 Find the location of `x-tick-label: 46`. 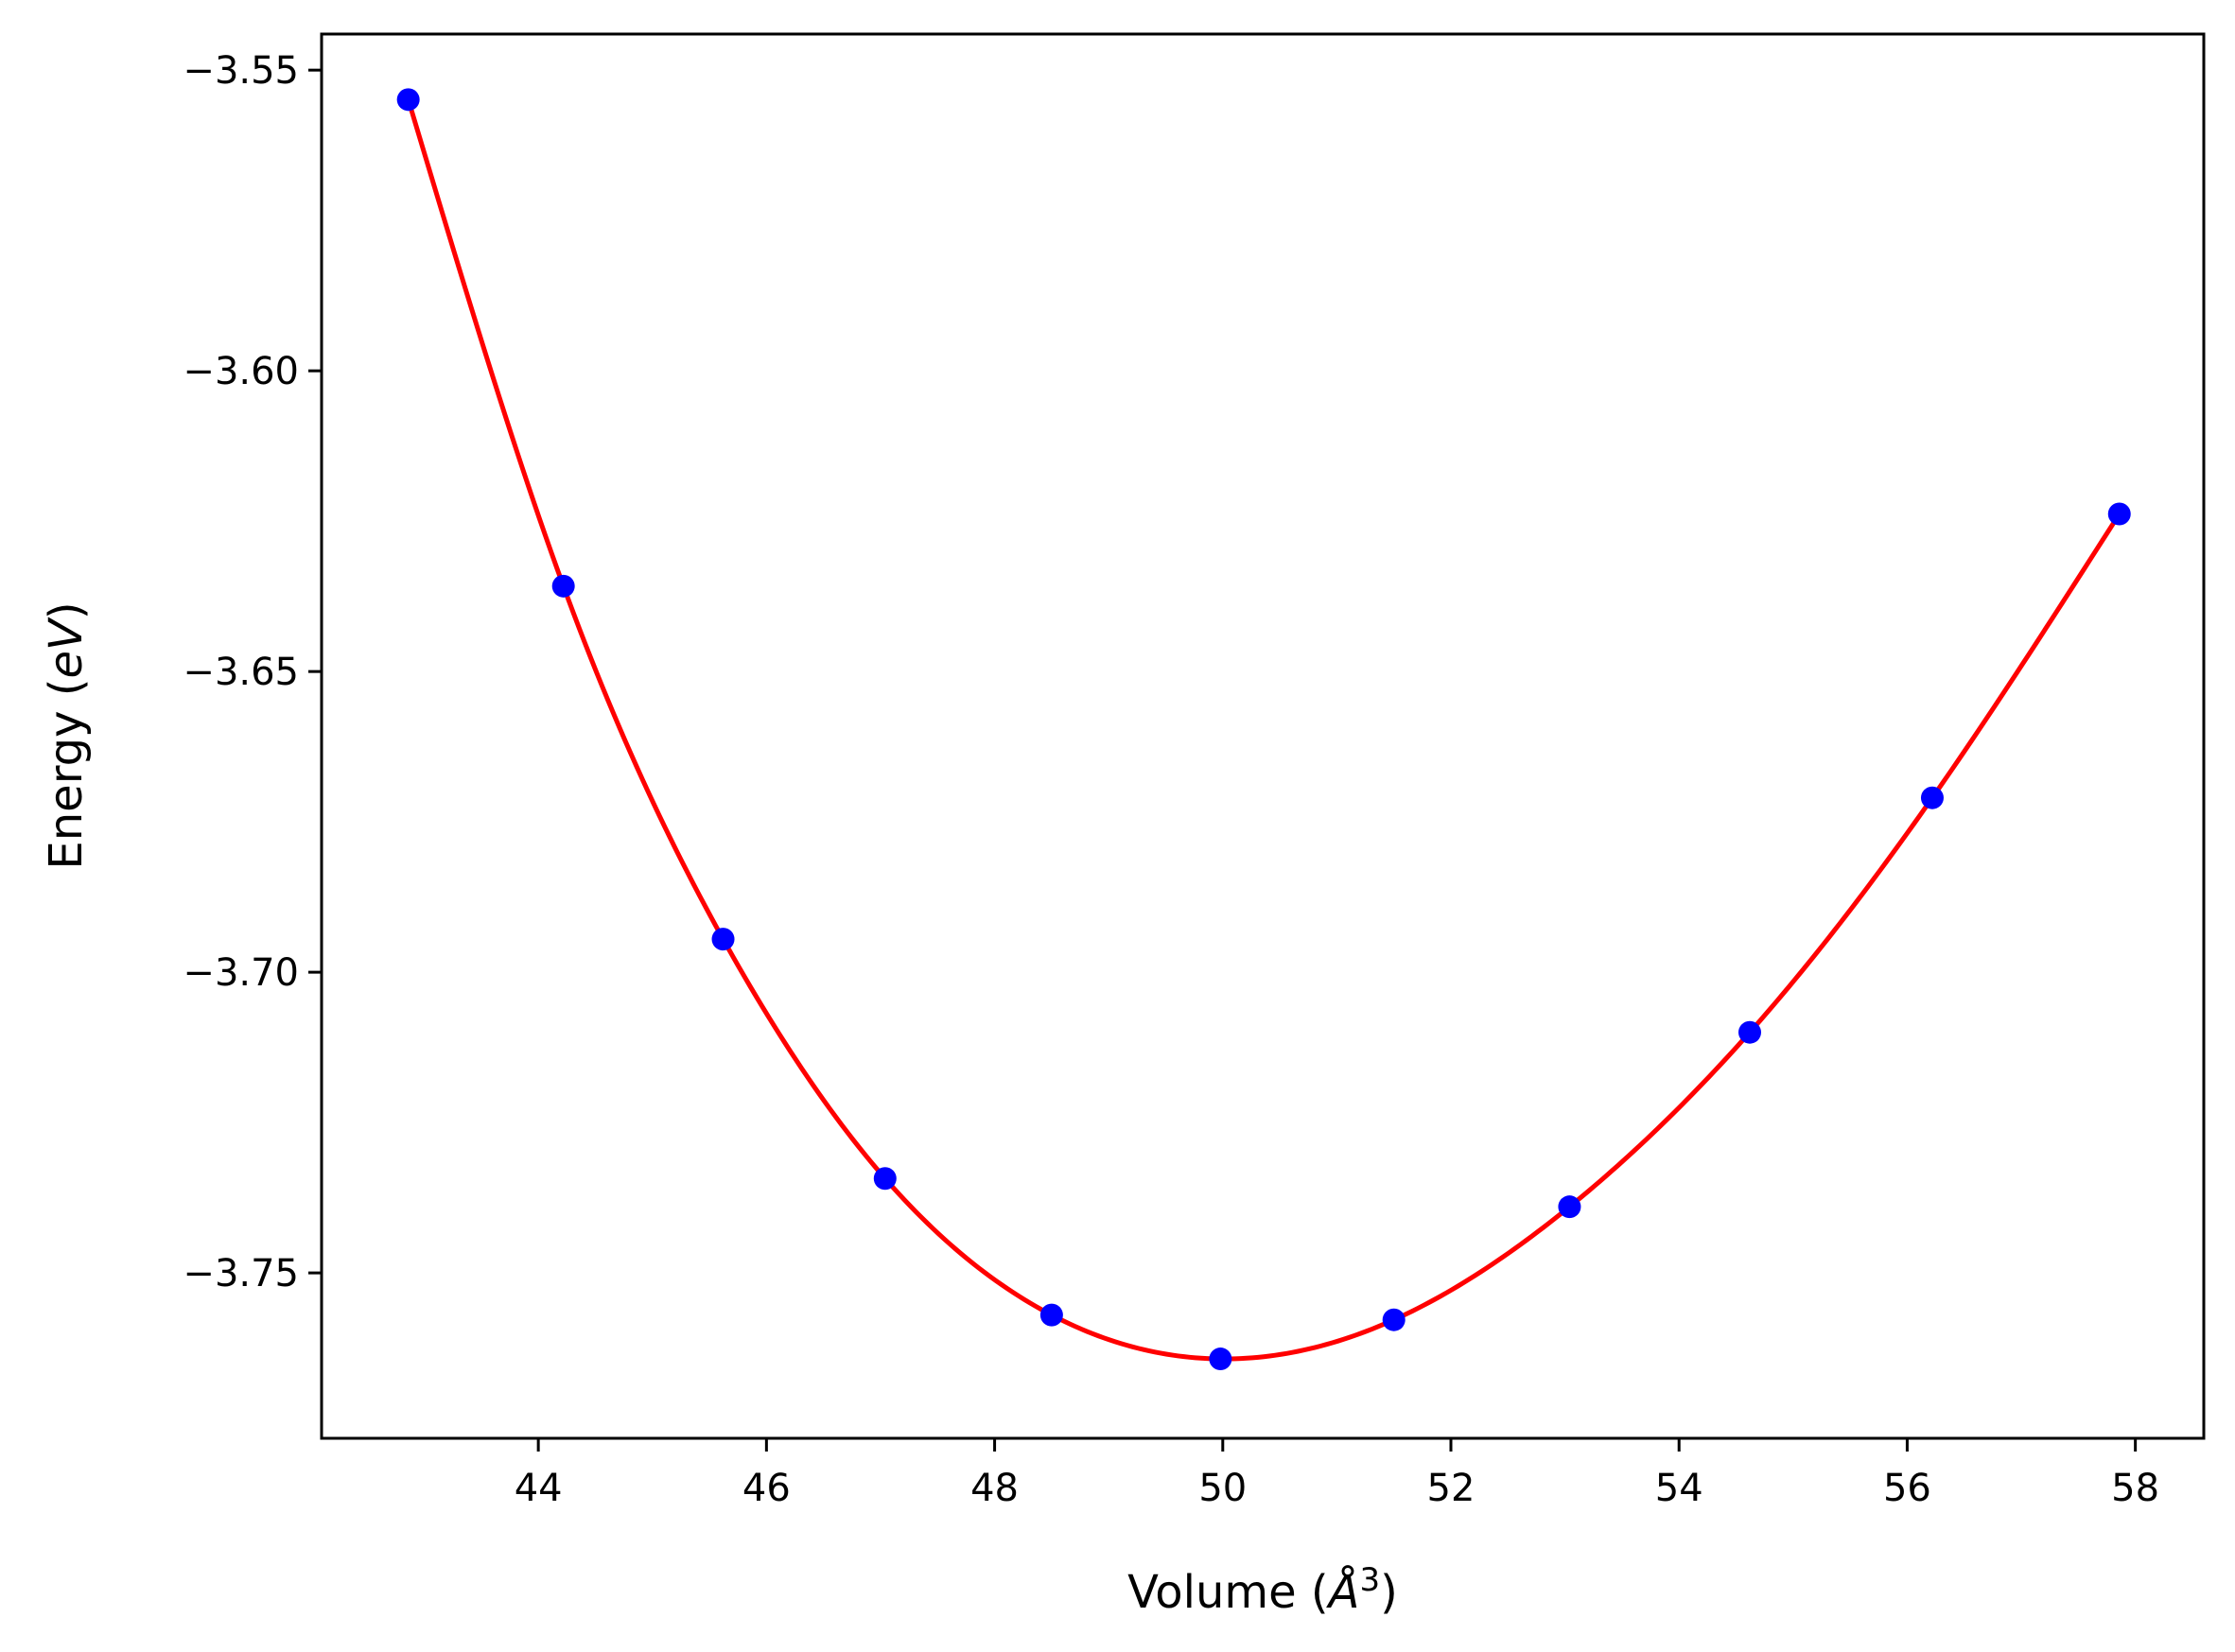

x-tick-label: 46 is located at coordinates (766, 1489).